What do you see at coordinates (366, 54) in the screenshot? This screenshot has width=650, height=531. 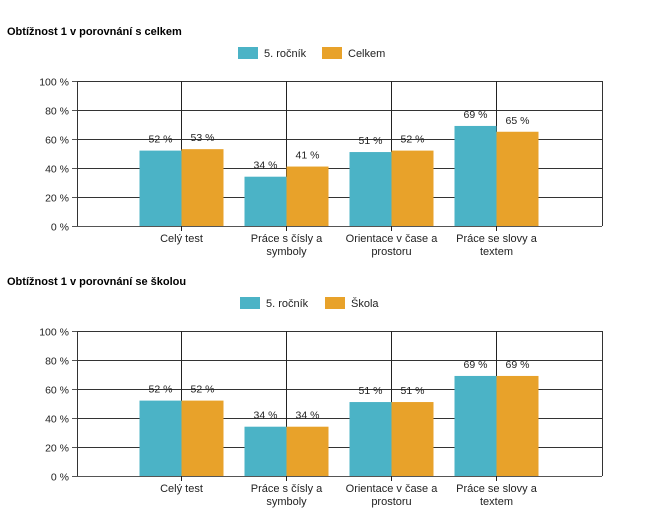 I see `legend-label-2: Celkem` at bounding box center [366, 54].